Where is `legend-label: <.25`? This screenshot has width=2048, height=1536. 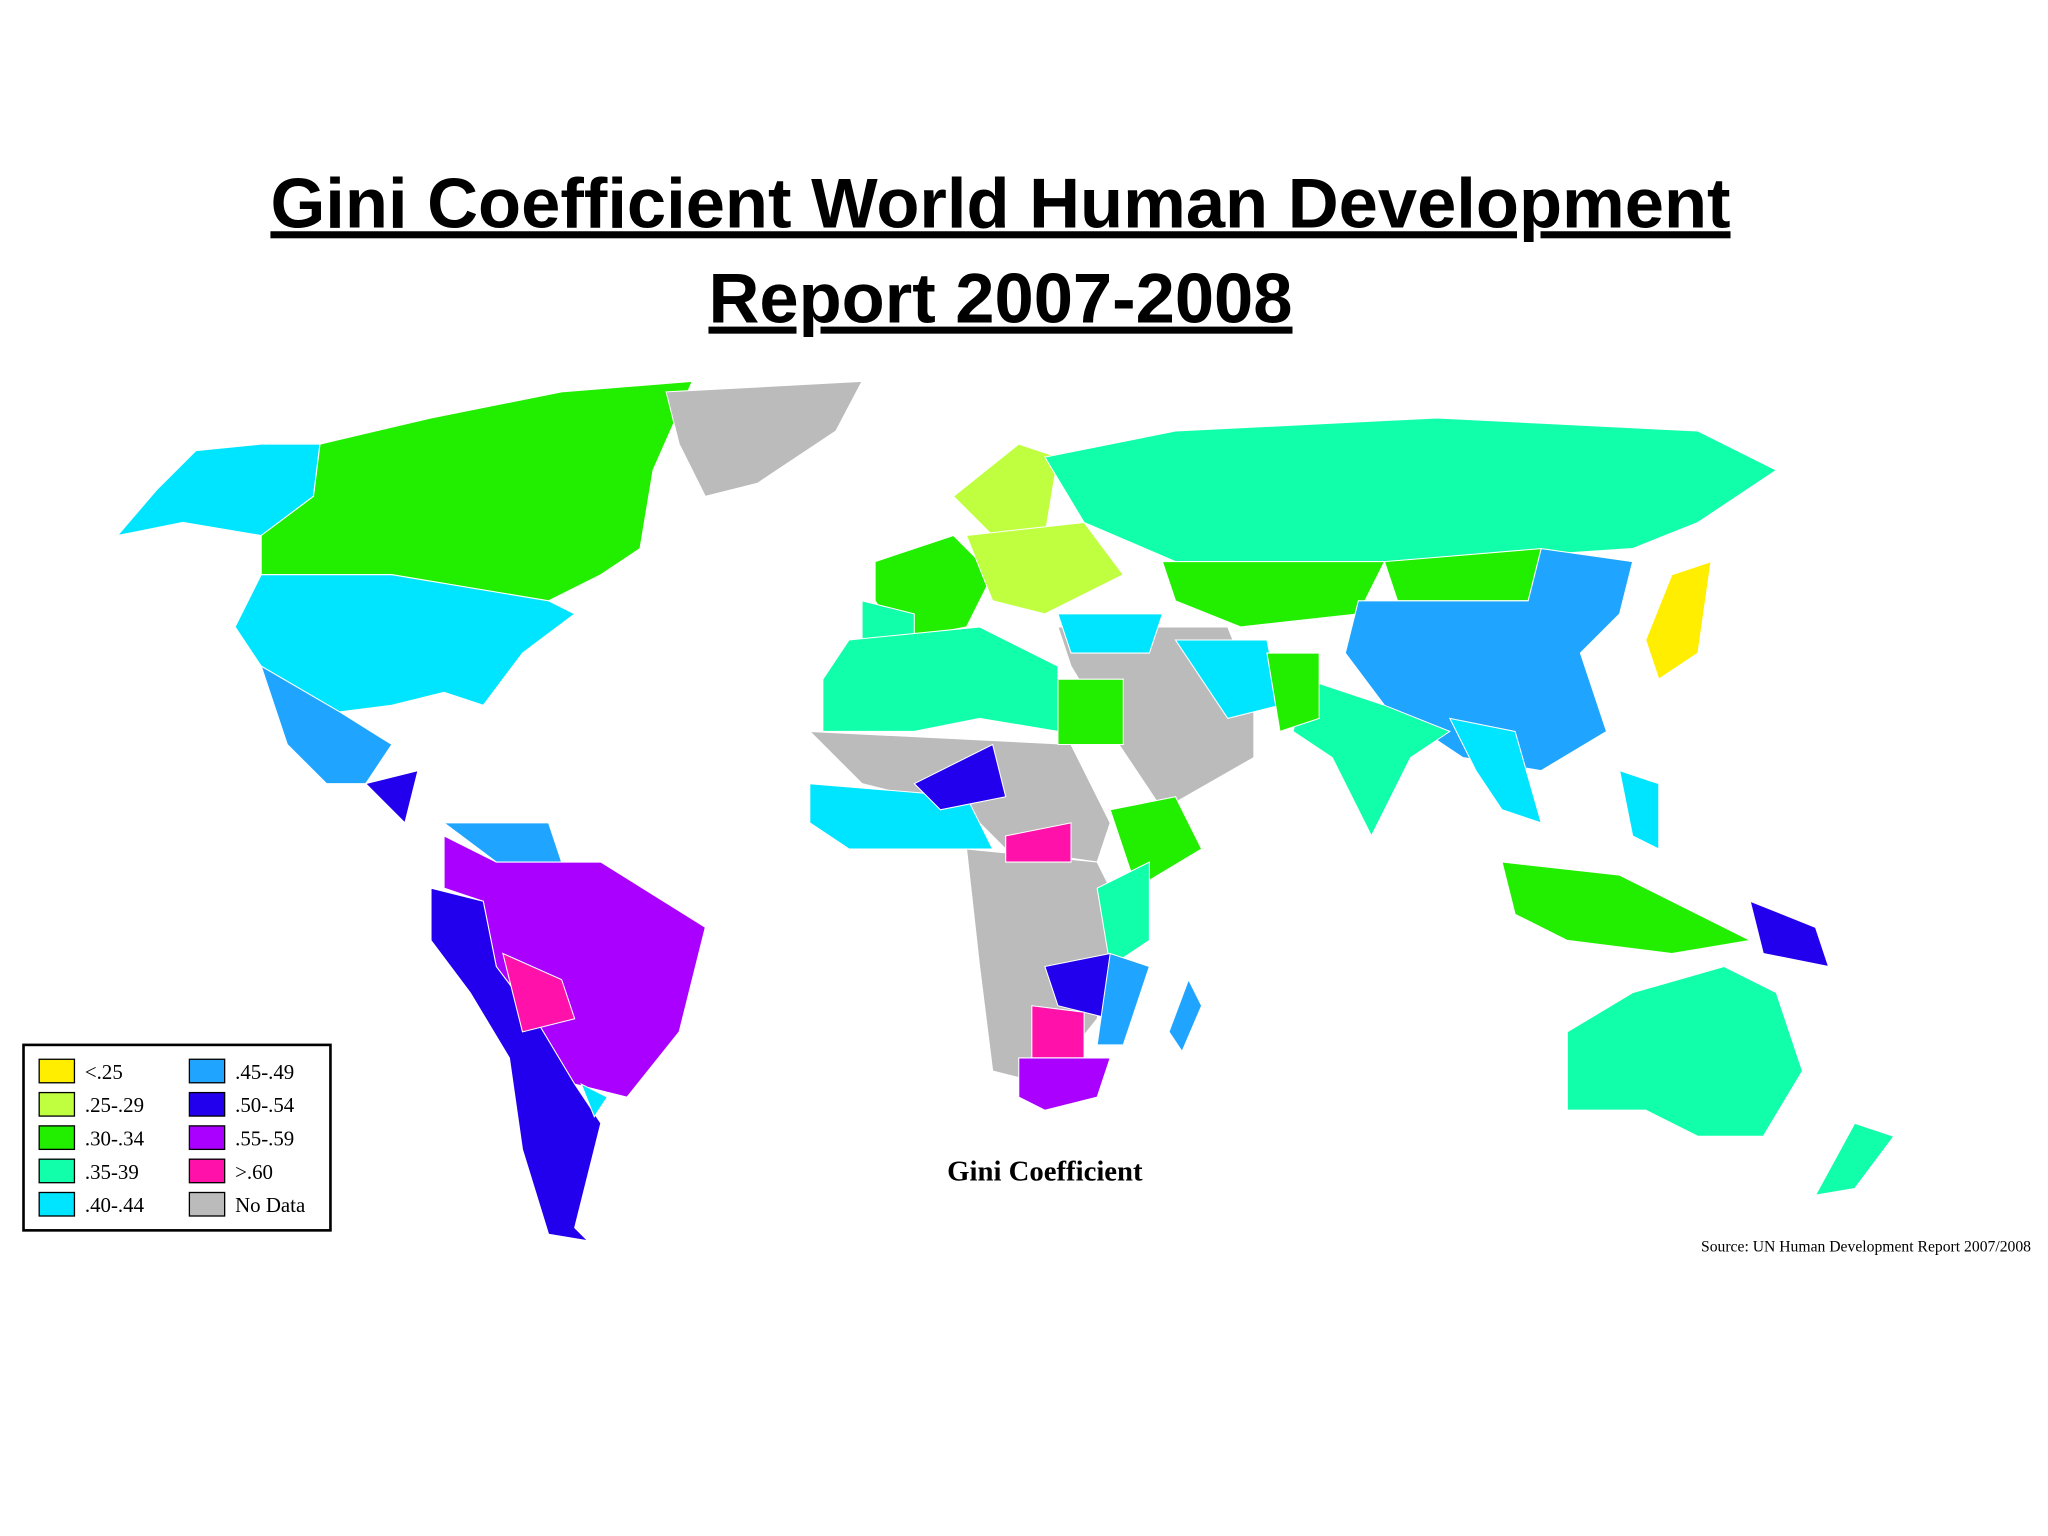
legend-label: <.25 is located at coordinates (104, 1072).